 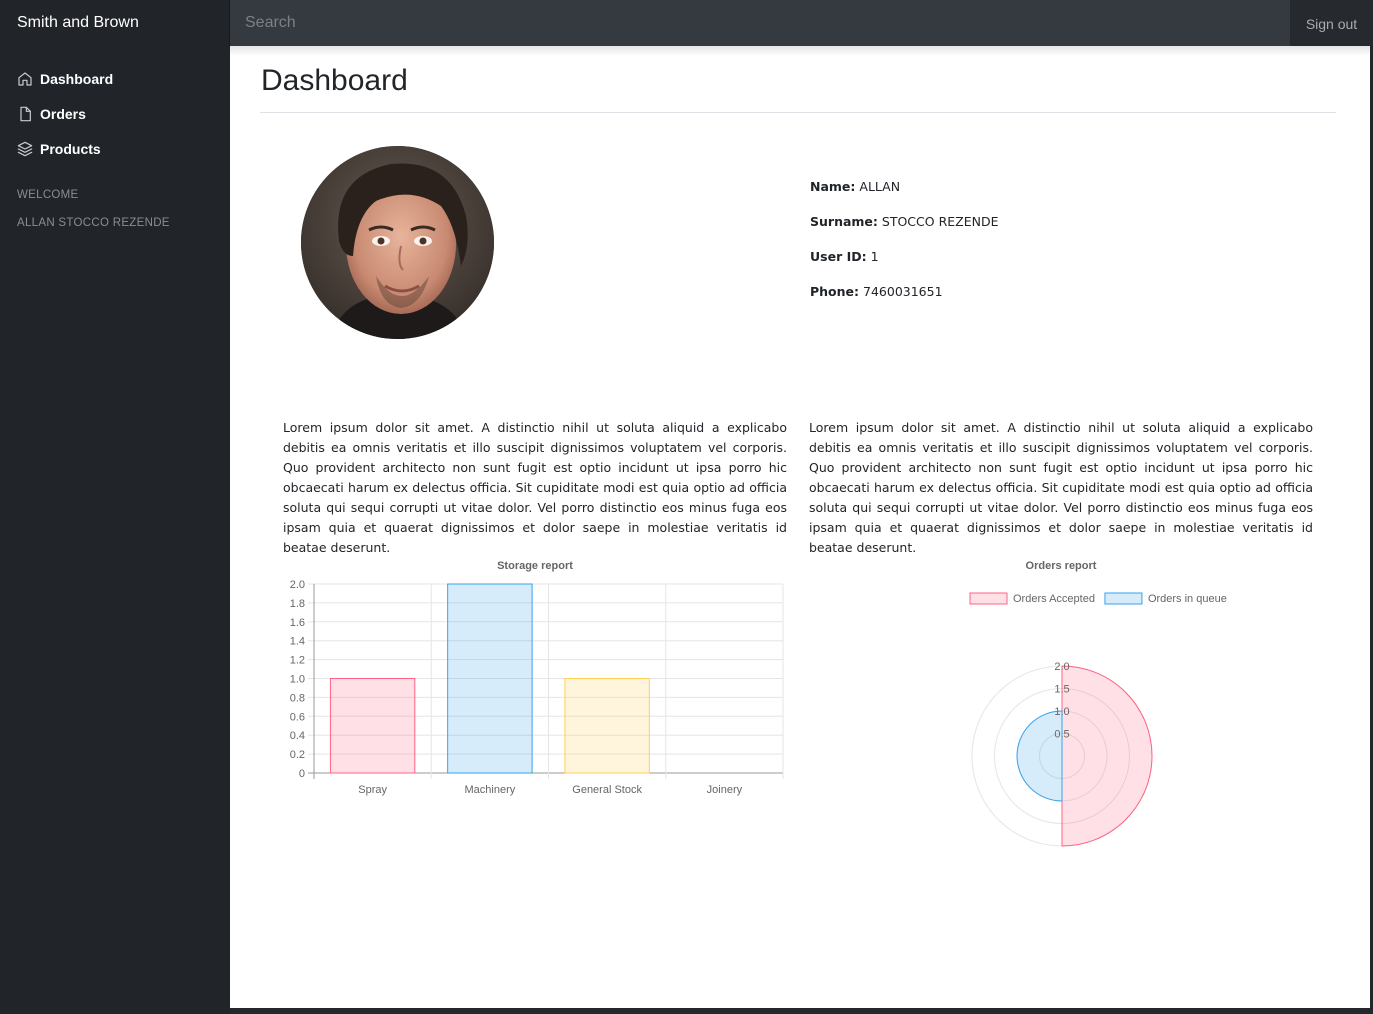 I want to click on legend-label: Orders Accepted, so click(x=1054, y=599).